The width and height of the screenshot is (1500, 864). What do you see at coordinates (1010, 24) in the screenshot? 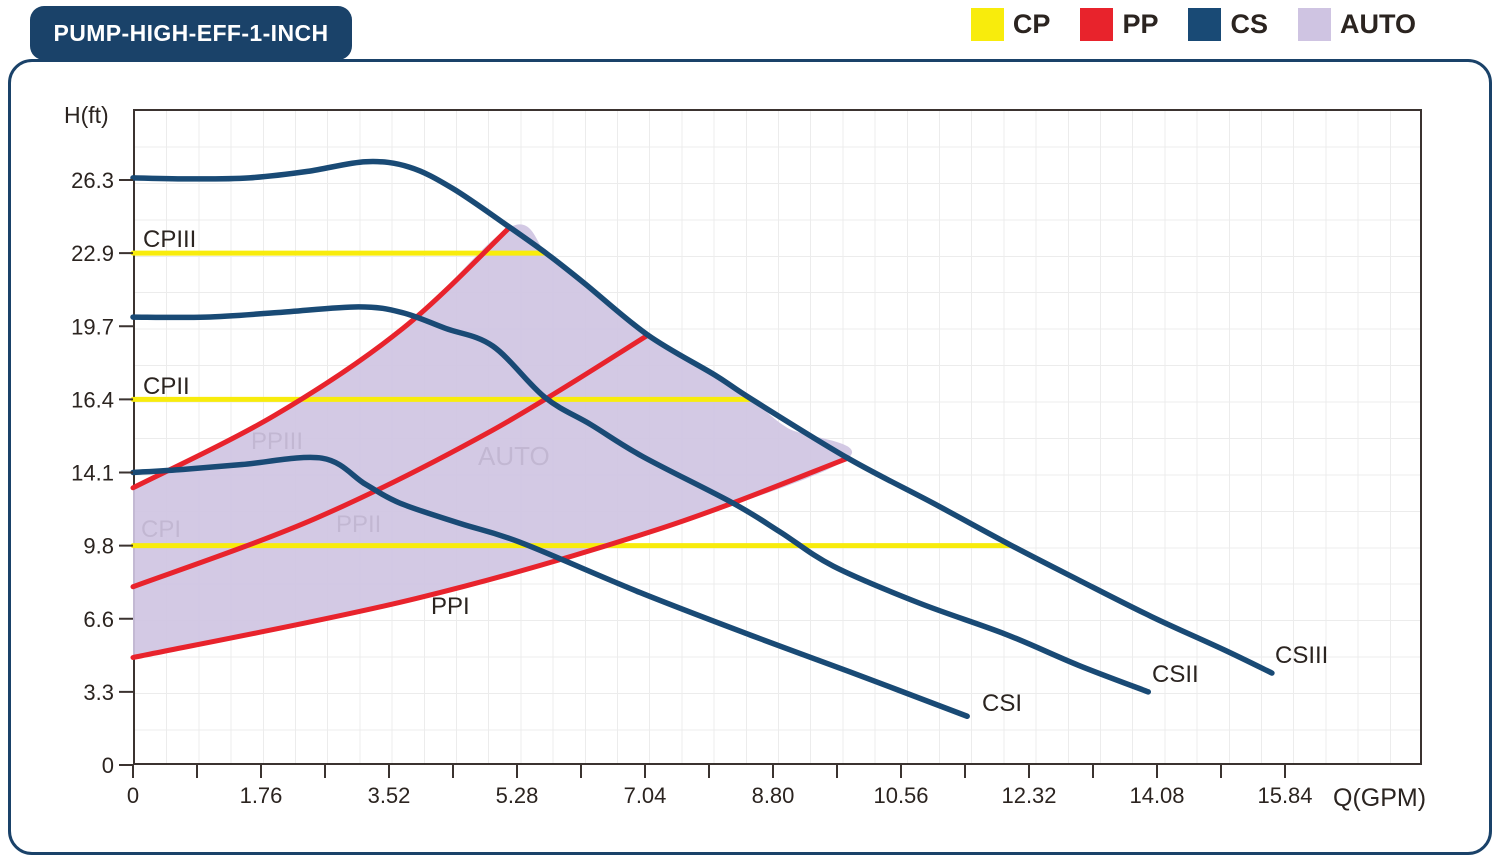
I see `legend-item-cp: CP` at bounding box center [1010, 24].